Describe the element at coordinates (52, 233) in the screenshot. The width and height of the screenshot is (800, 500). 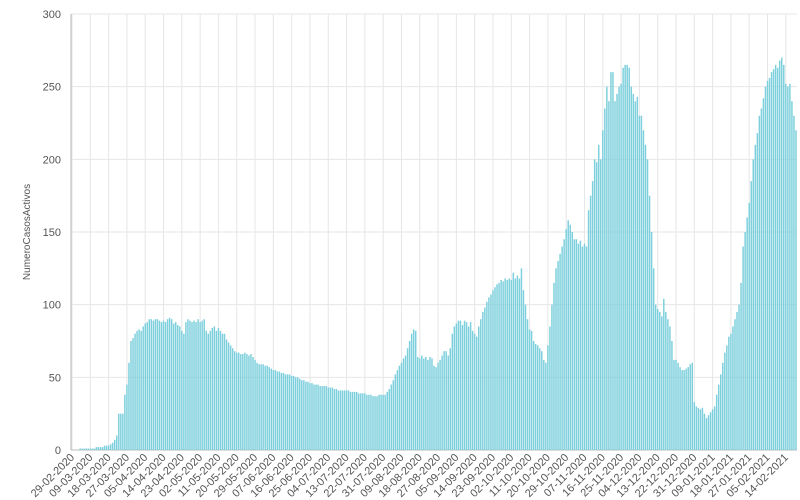
I see `y-tick-label: 150` at that location.